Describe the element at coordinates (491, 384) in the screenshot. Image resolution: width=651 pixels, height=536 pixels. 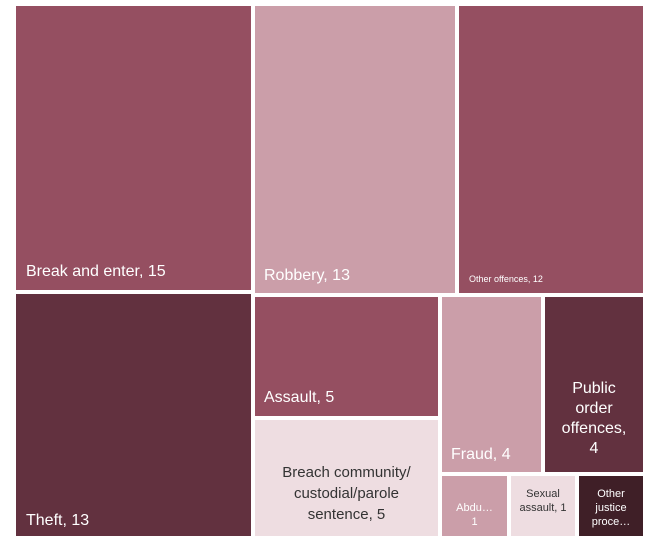
I see `tile-fraud: Fraud, 4` at that location.